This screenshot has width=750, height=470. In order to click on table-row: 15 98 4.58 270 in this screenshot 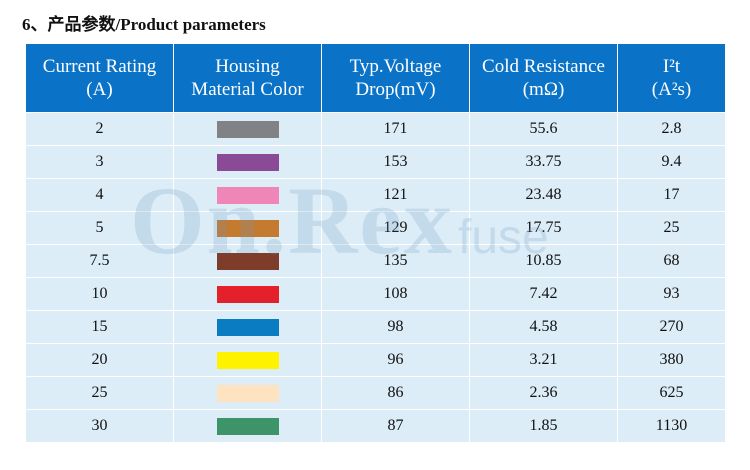, I will do `click(375, 327)`.